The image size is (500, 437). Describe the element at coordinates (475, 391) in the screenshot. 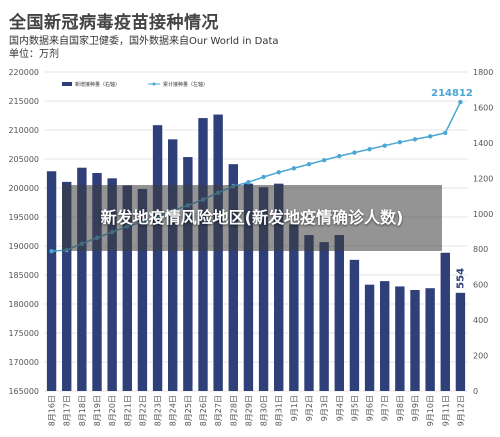

I see `right-tick-0: 0` at that location.